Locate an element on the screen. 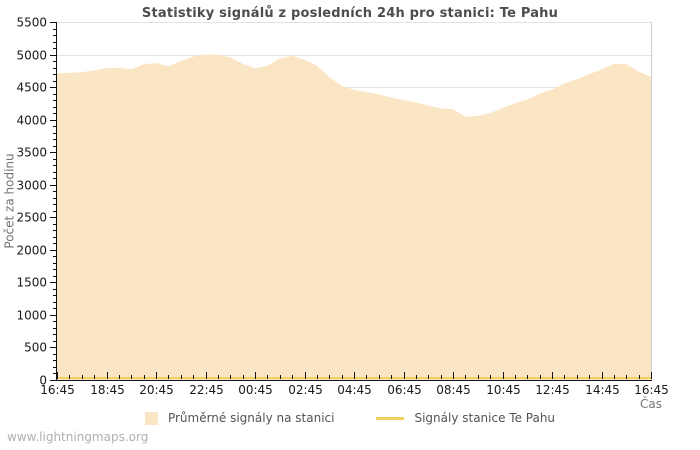 The height and width of the screenshot is (450, 700). x-tick-label: 22:45 is located at coordinates (206, 390).